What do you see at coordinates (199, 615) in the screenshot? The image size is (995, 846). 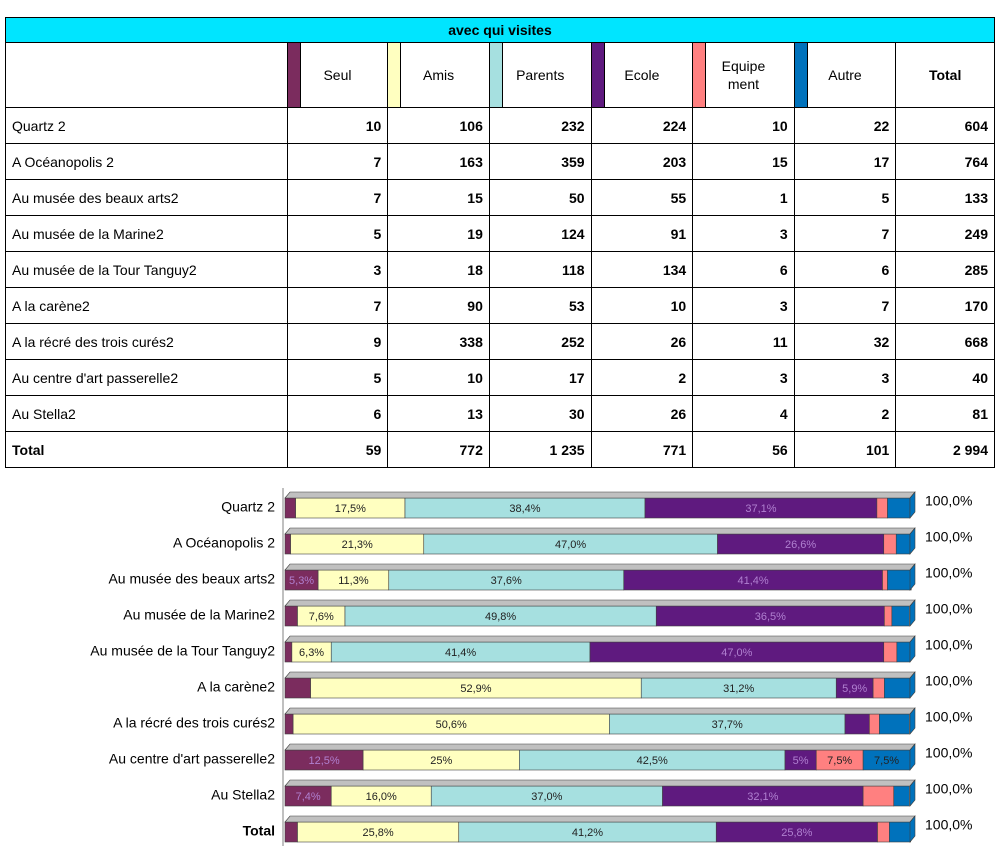 I see `category-label: Au musée de la Marine2` at bounding box center [199, 615].